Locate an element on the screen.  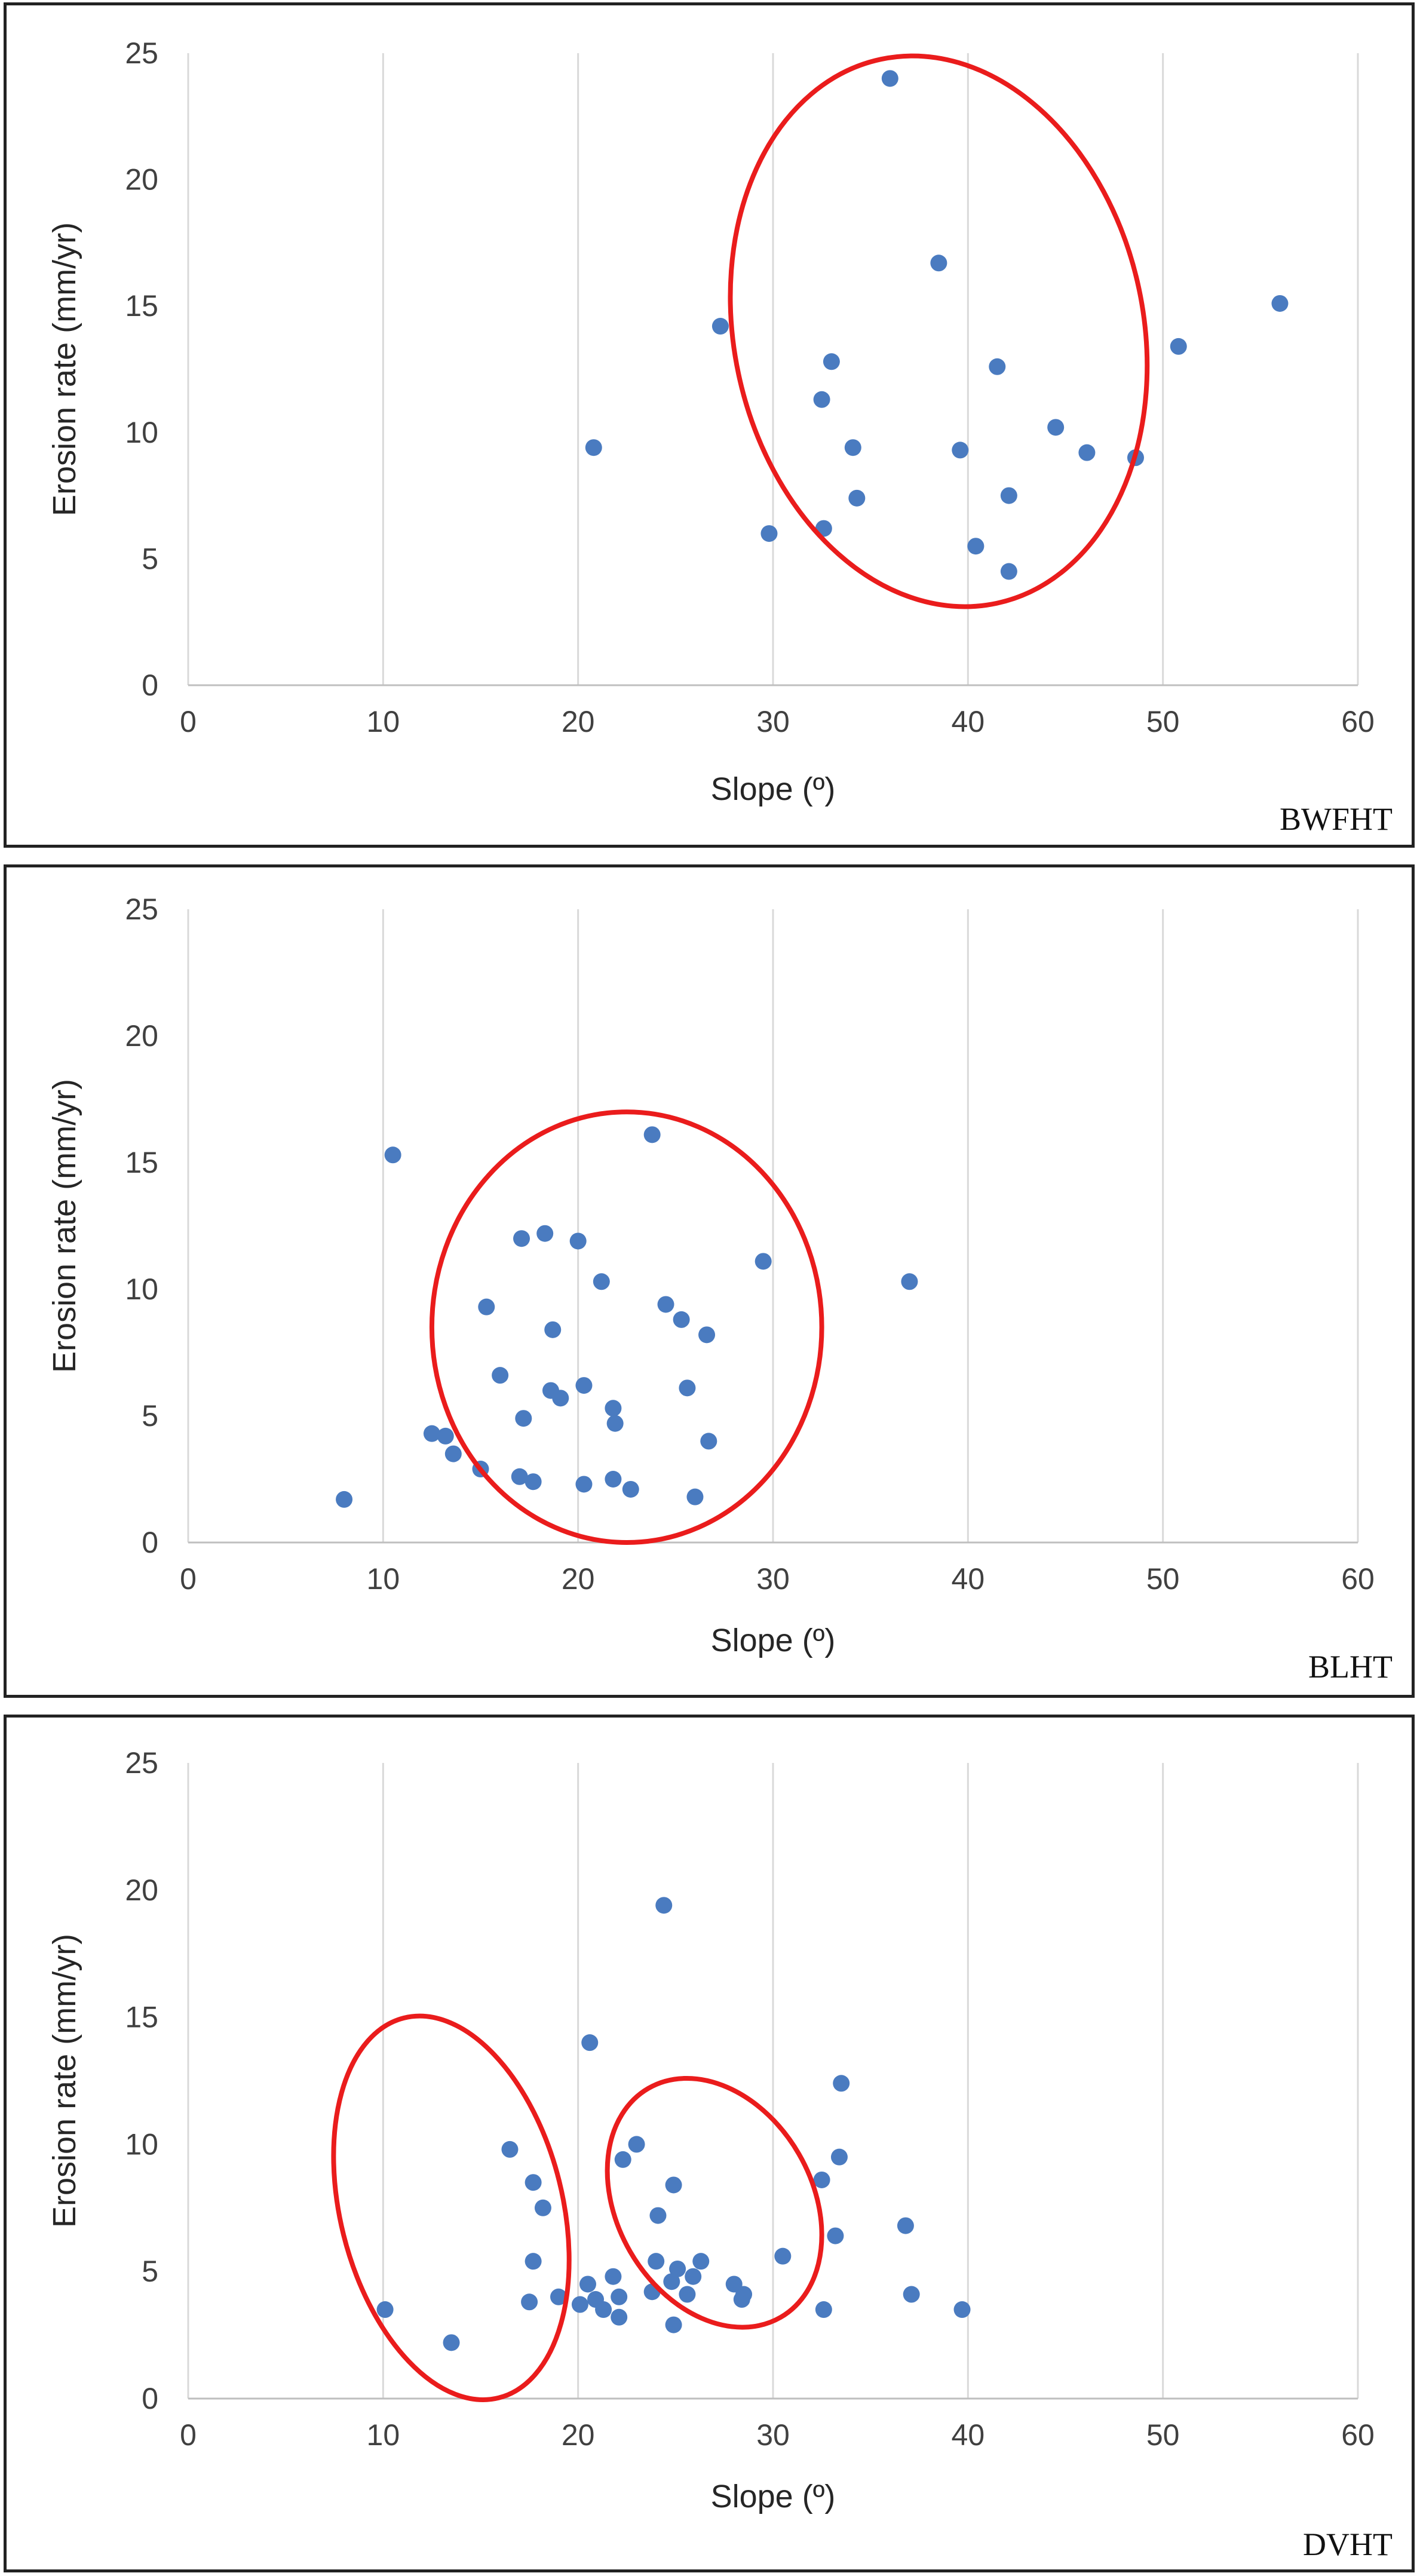
y-tick-label: 10 is located at coordinates (141, 432).